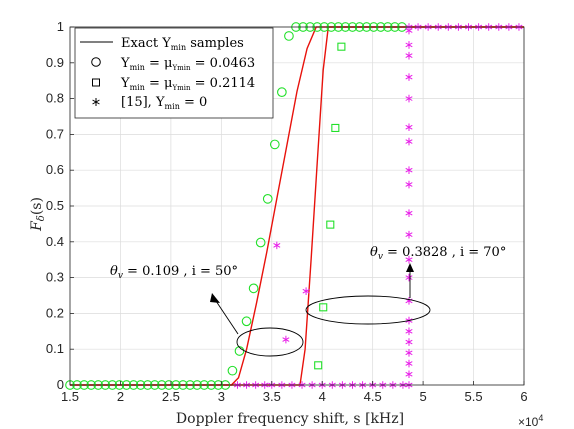  Describe the element at coordinates (55, 98) in the screenshot. I see `y-tick-label: 0.8` at that location.